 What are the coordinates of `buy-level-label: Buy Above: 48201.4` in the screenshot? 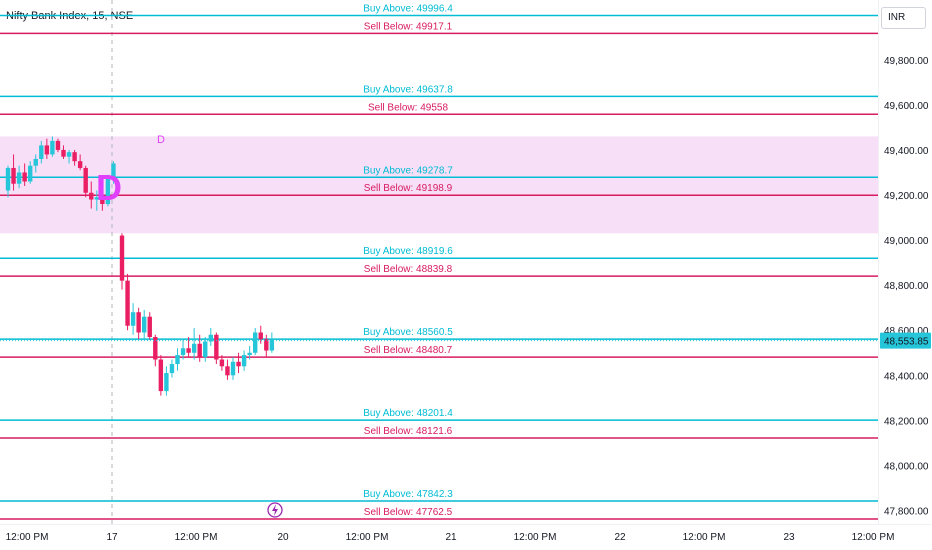 It's located at (408, 413).